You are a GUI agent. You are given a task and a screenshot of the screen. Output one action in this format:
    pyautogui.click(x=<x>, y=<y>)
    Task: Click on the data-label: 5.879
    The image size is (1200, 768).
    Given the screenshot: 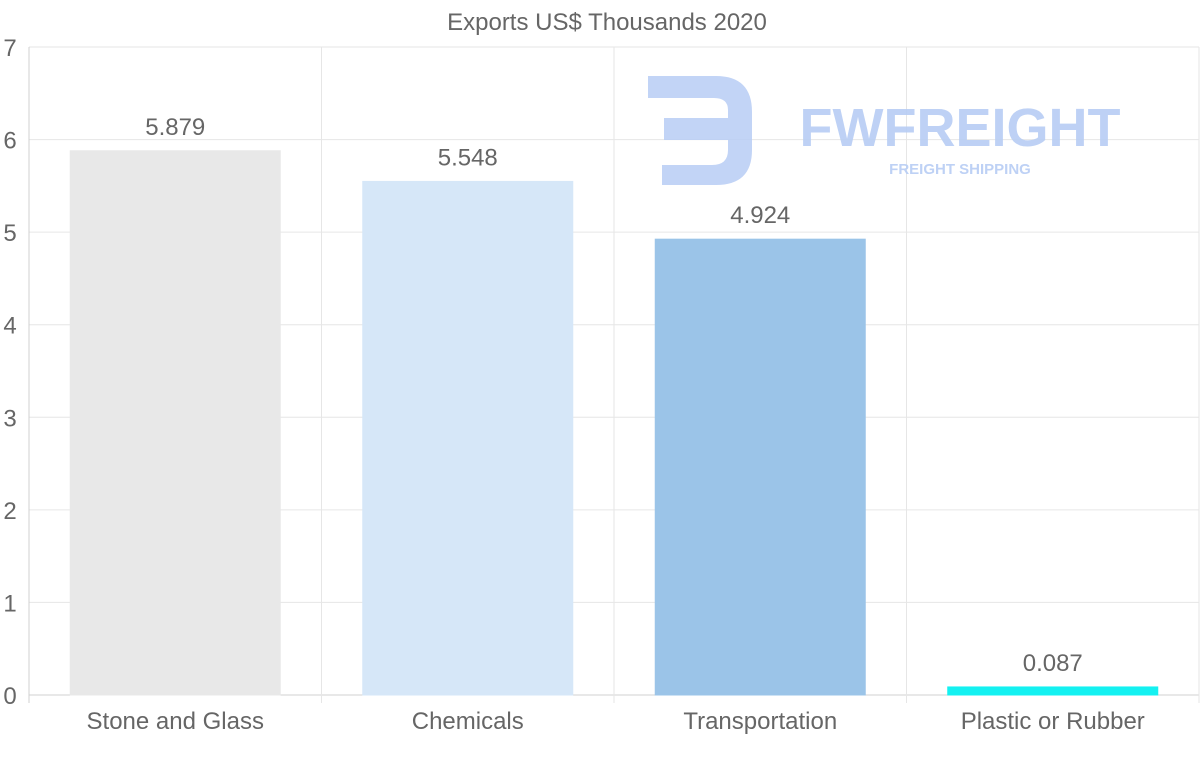 What is the action you would take?
    pyautogui.click(x=175, y=127)
    